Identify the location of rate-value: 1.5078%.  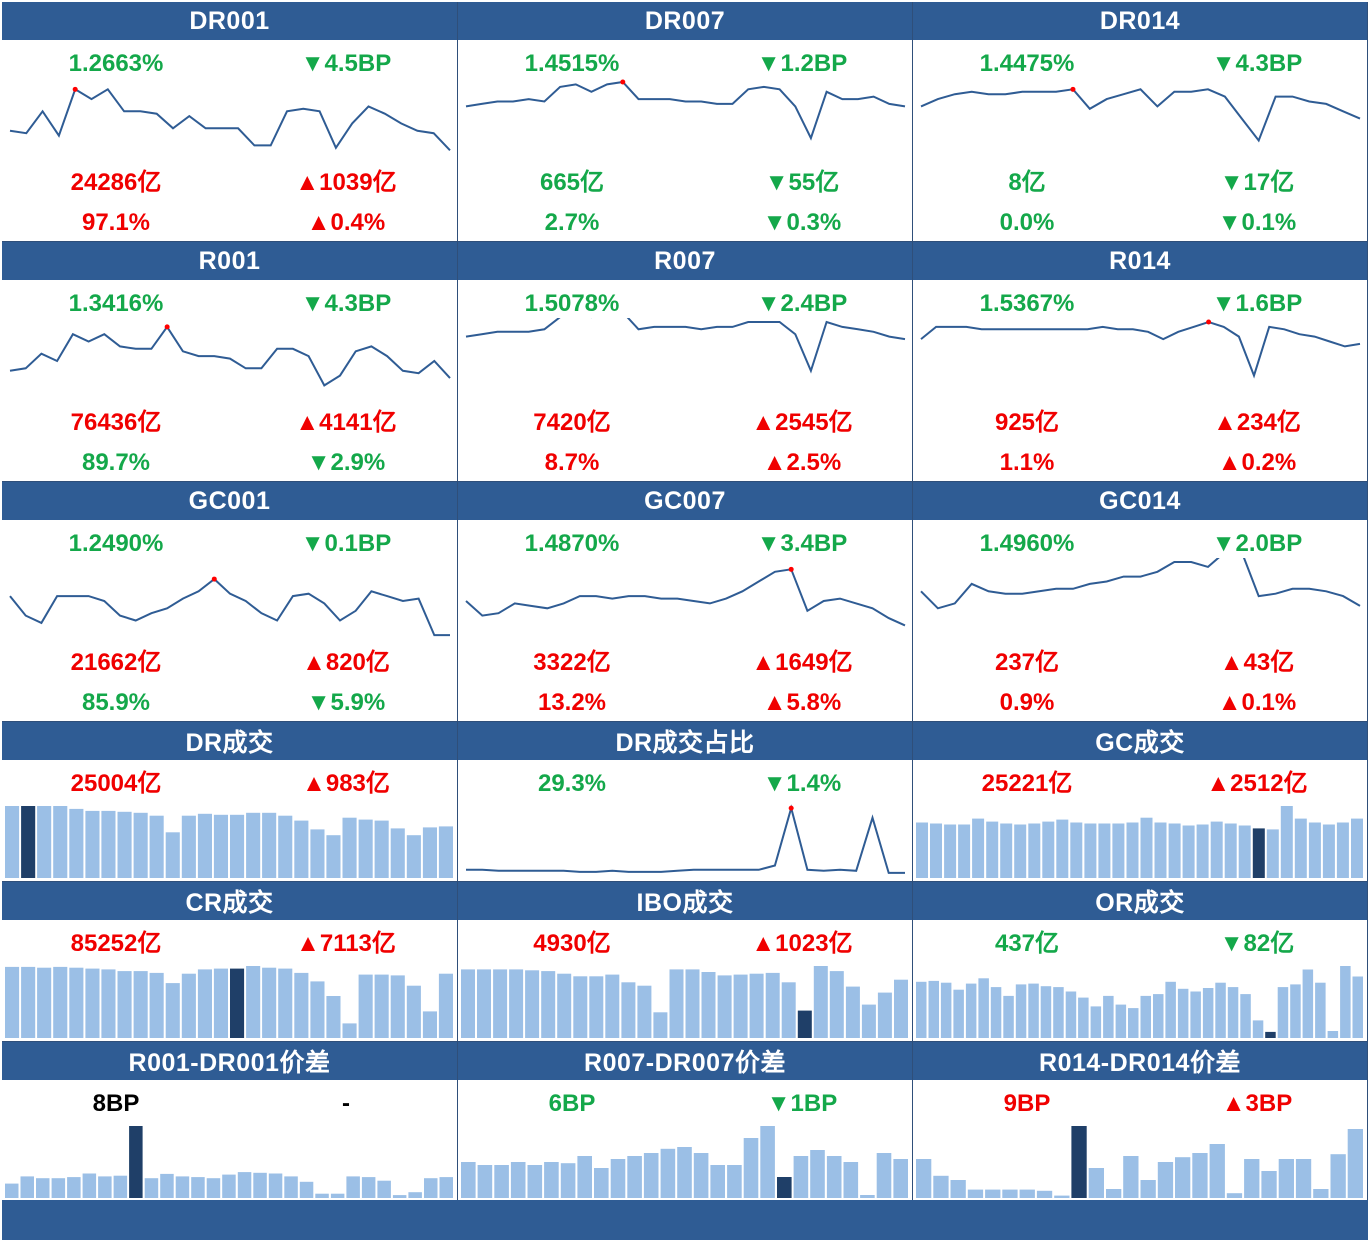
(572, 303).